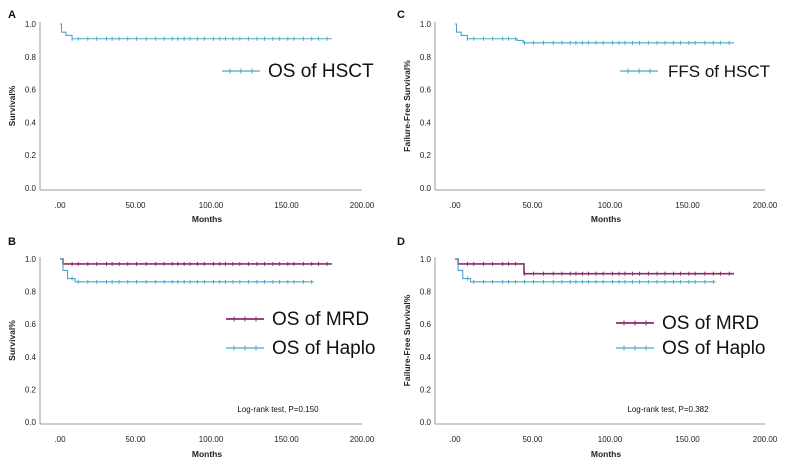 The height and width of the screenshot is (464, 791). What do you see at coordinates (719, 71) in the screenshot?
I see `legend-label: FFS of HSCT` at bounding box center [719, 71].